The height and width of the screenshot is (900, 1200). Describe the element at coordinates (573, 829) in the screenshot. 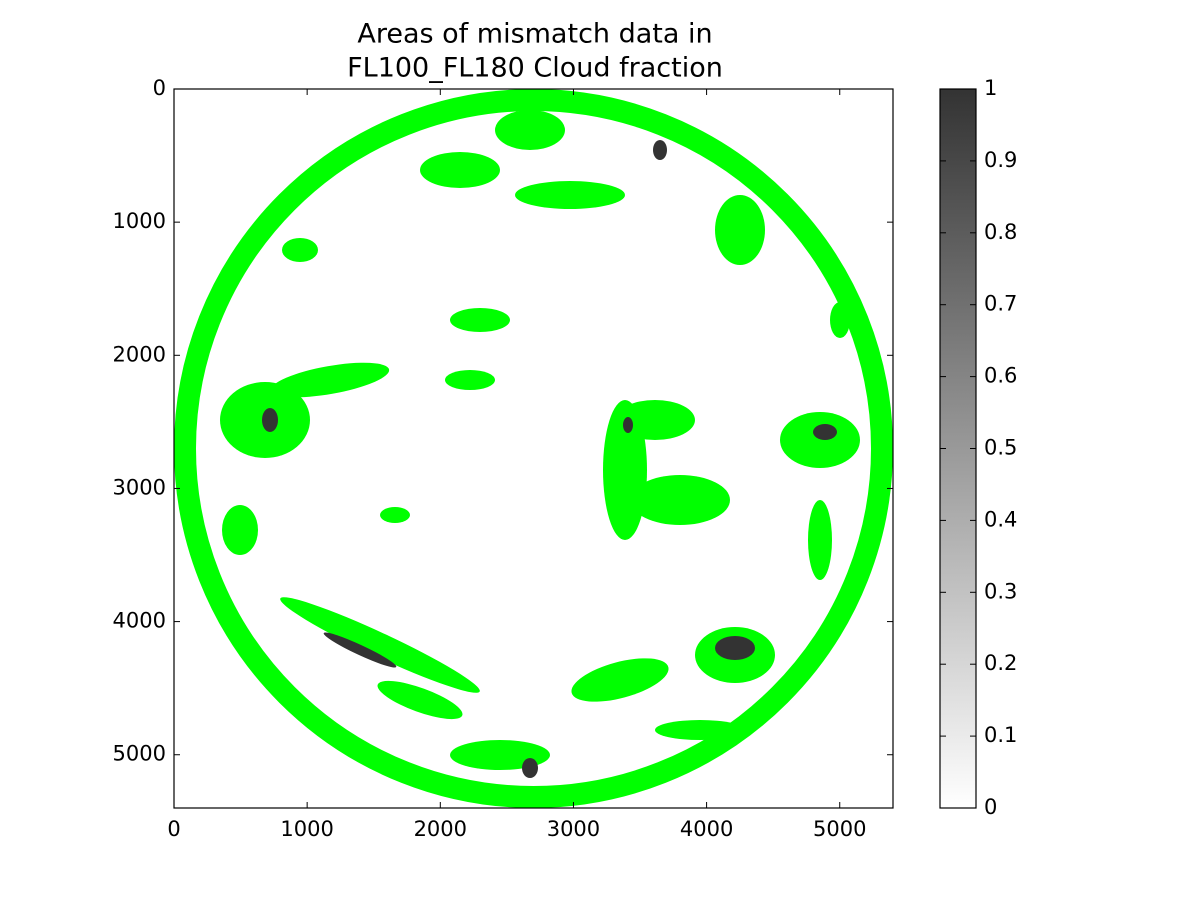

I see `x-tick-label: 3000` at that location.